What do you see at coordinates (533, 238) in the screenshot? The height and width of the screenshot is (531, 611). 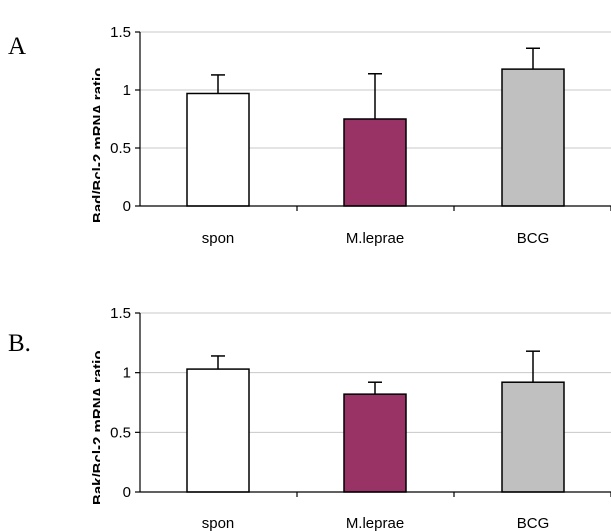 I see `x-tick-label-a-2: BCG` at bounding box center [533, 238].